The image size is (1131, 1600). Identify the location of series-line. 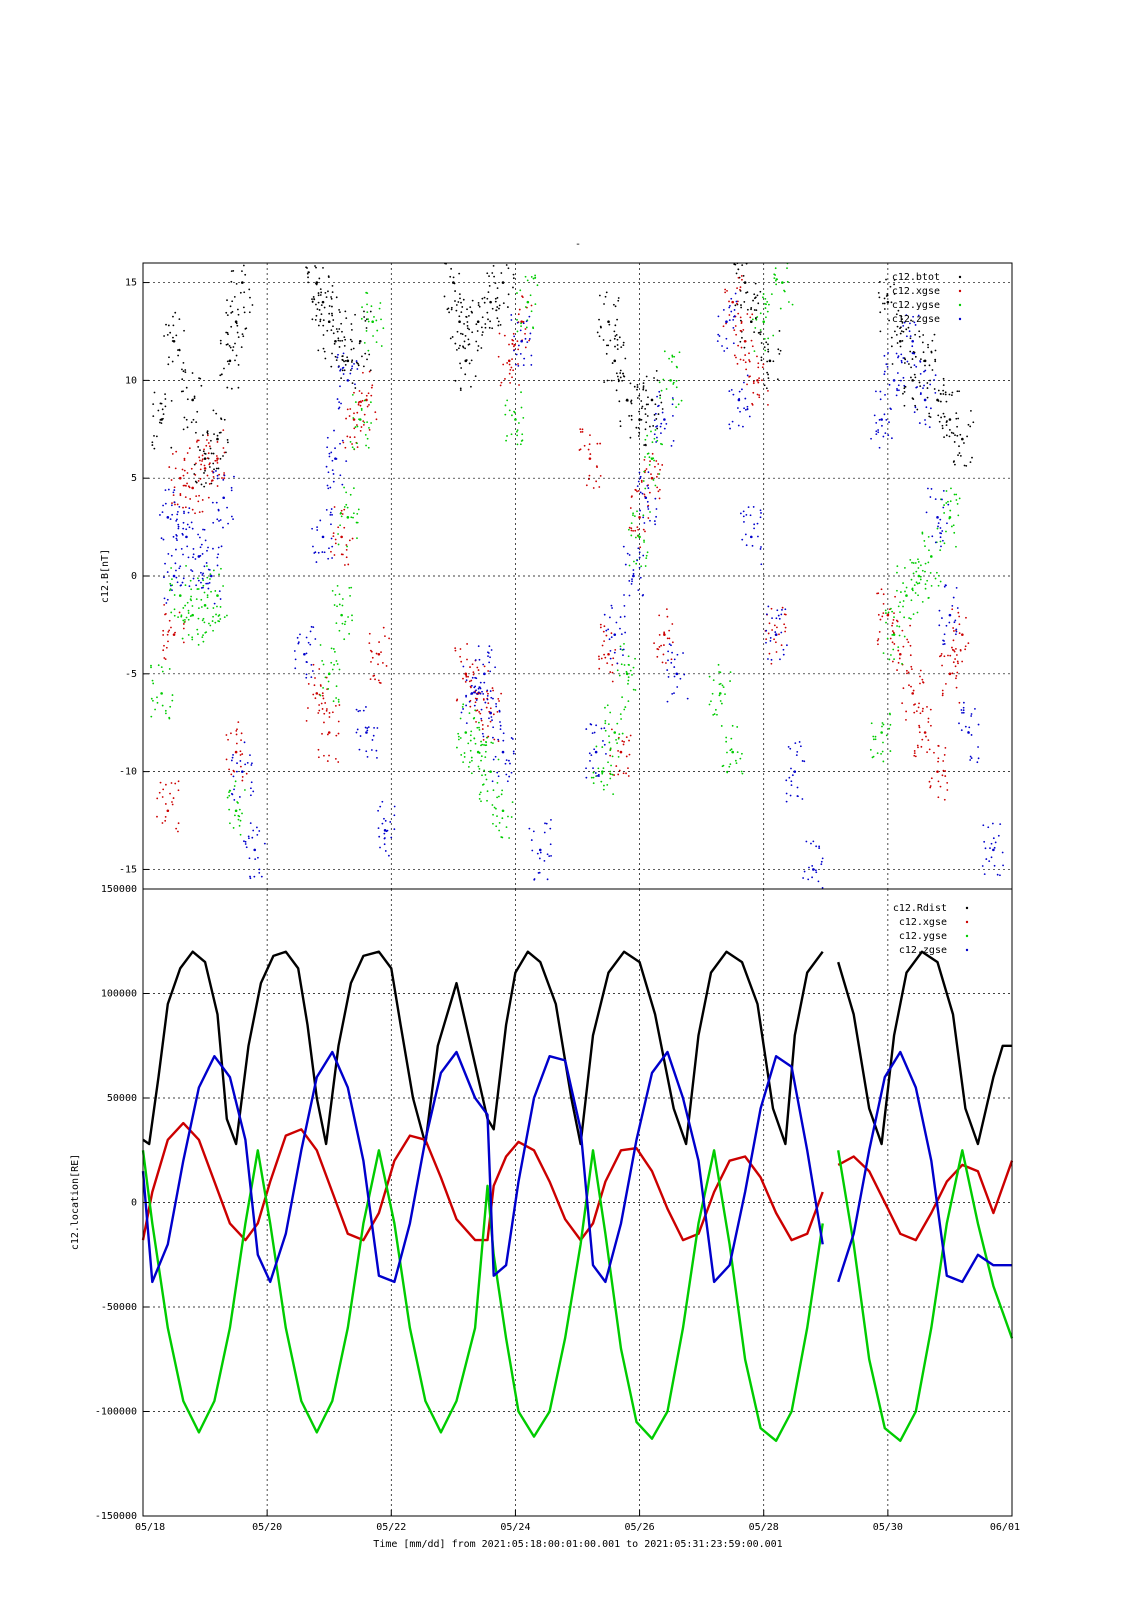
(924, 1167).